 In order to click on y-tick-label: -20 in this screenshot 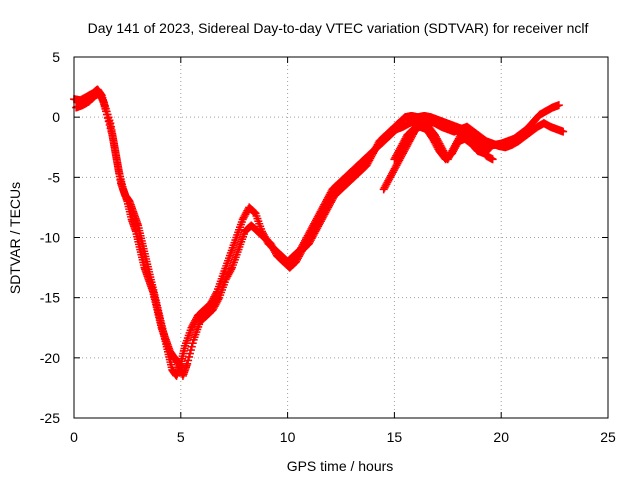, I will do `click(50, 358)`.